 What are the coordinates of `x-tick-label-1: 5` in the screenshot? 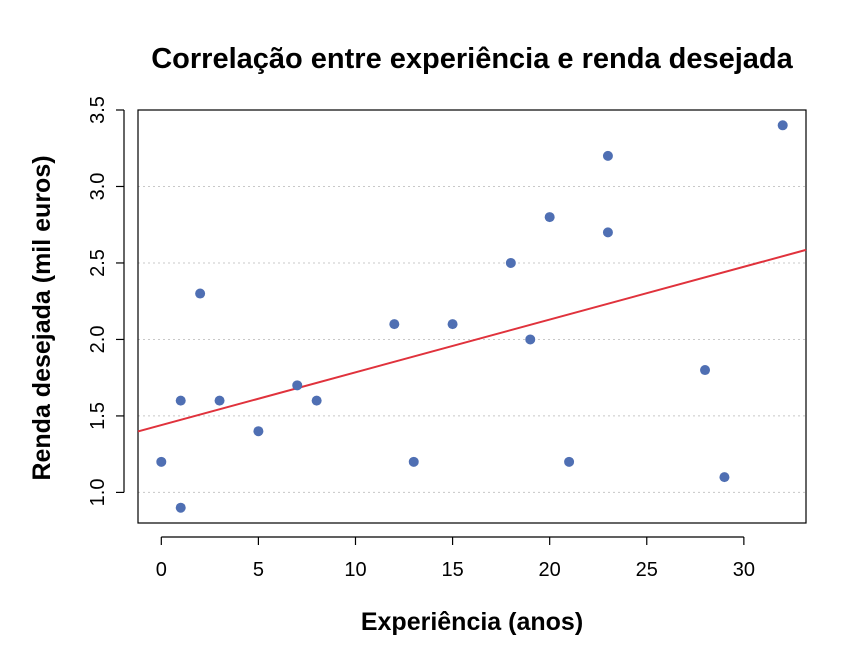 It's located at (258, 570).